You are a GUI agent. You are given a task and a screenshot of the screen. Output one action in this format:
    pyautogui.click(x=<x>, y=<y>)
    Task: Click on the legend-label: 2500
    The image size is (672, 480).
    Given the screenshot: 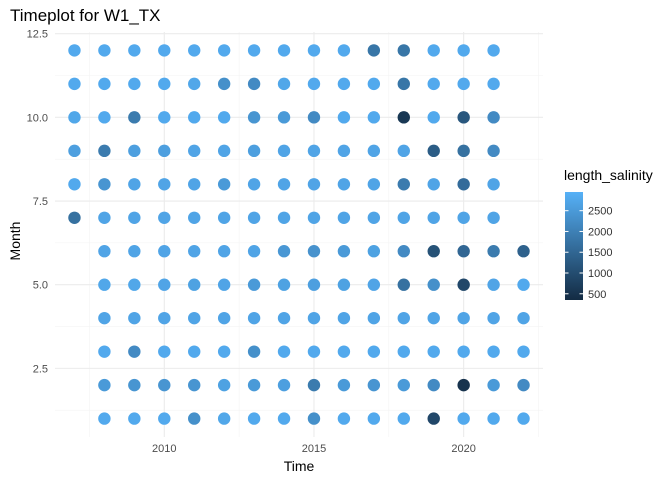 What is the action you would take?
    pyautogui.click(x=600, y=212)
    